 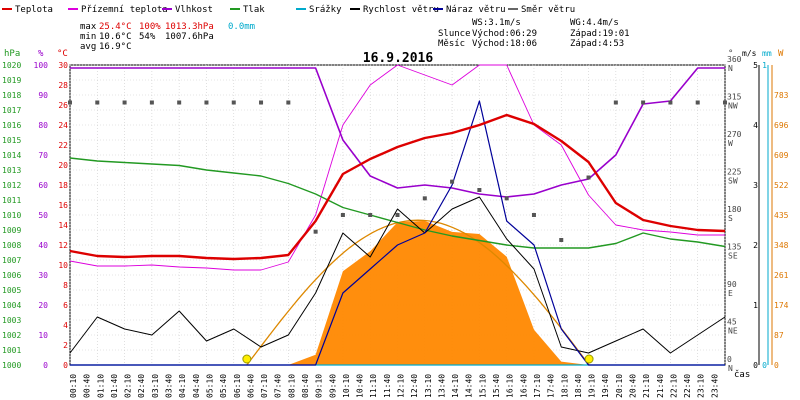 I want to click on x-tick-label: 09:10, so click(x=319, y=386).